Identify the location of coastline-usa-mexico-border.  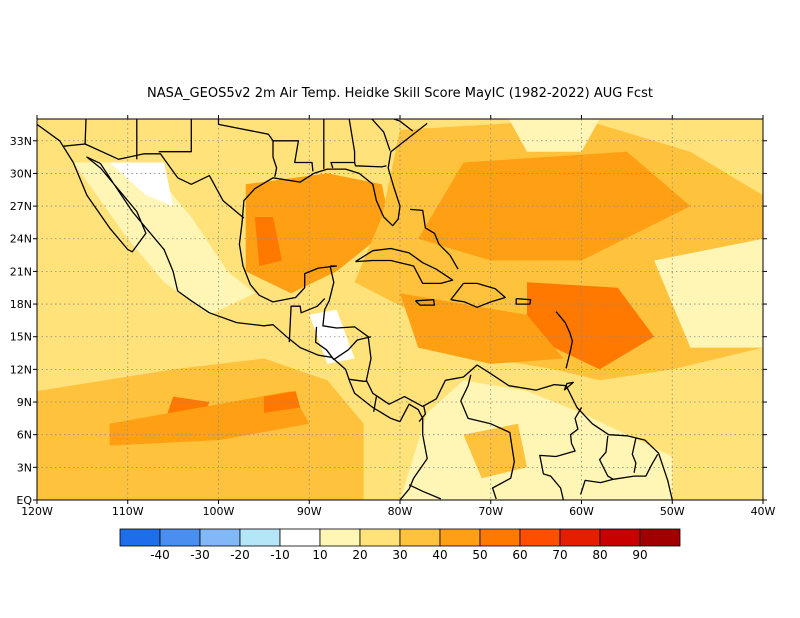
(154, 181).